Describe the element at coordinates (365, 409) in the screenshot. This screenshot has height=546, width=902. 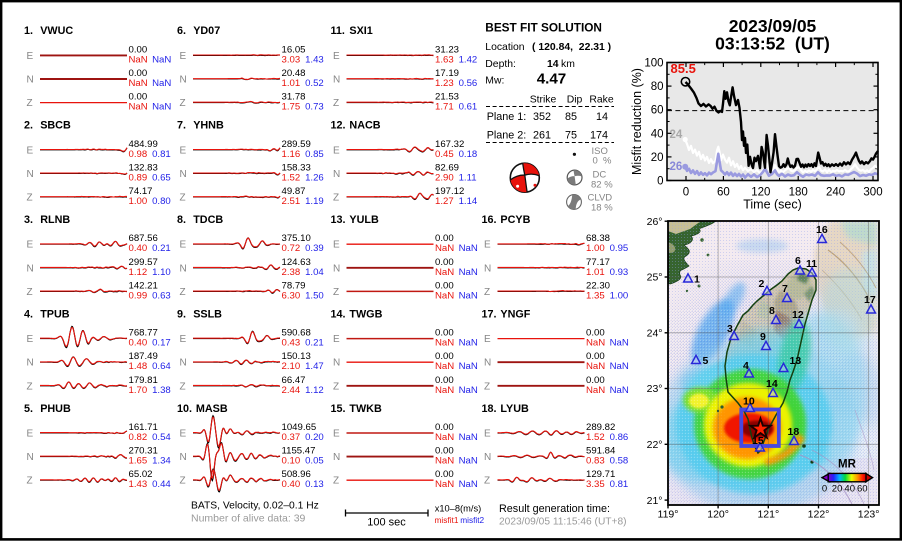
I see `svg-text: TWKB` at that location.